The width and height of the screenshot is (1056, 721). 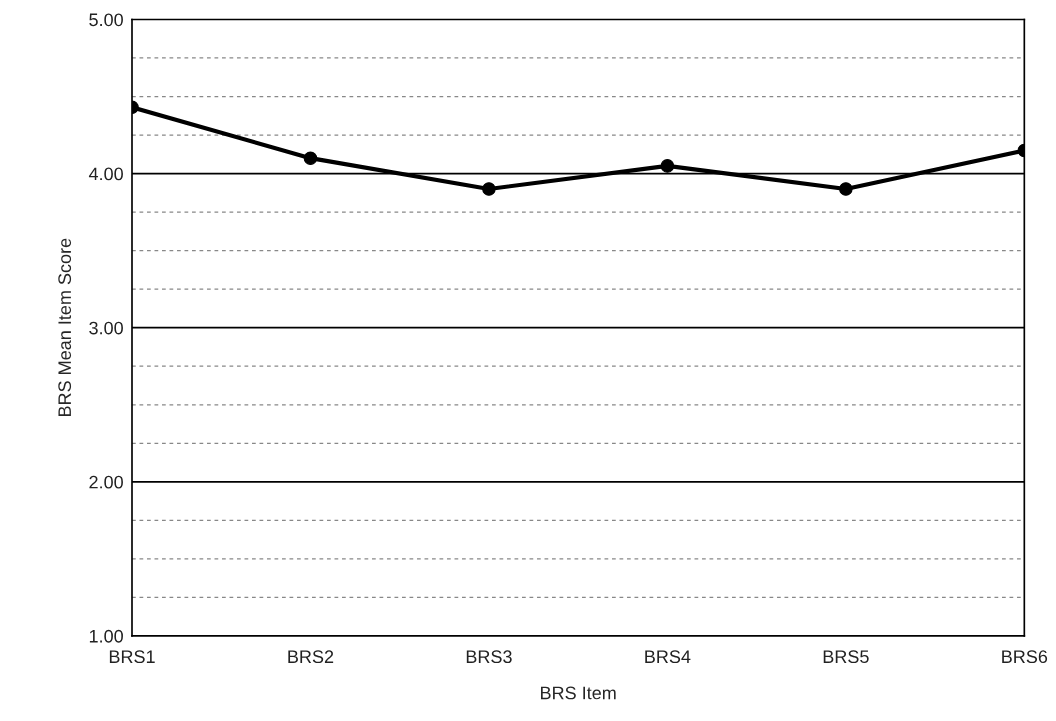 I want to click on x-tick-label: BRS6, so click(x=1025, y=657).